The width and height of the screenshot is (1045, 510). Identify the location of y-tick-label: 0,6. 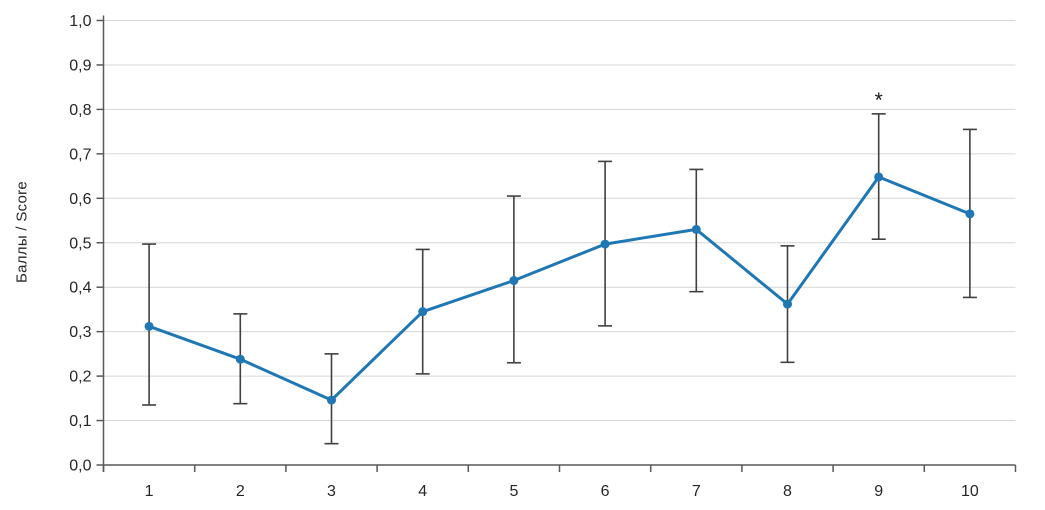
(80, 199).